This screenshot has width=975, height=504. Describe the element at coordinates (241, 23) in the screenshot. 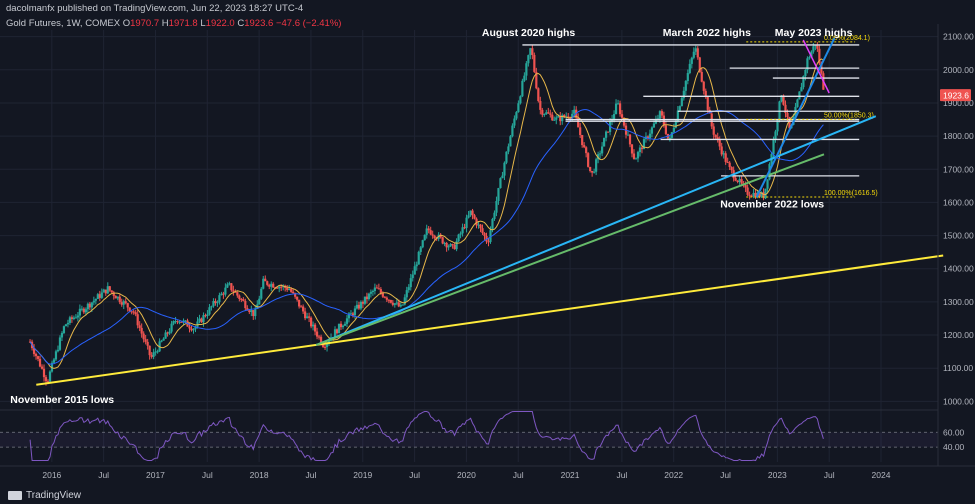

I see `close-label: C` at that location.